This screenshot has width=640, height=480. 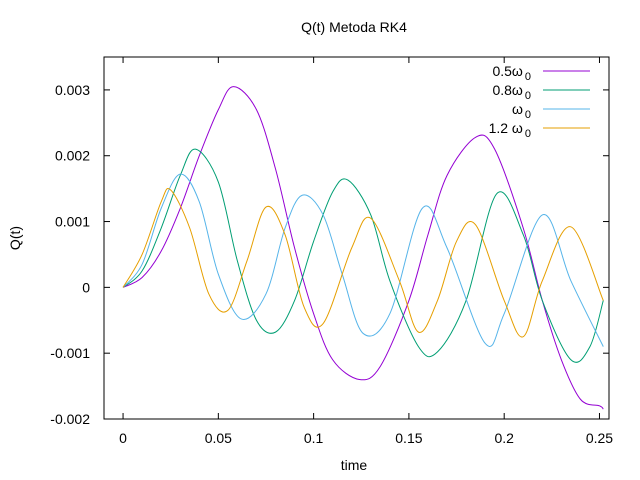 I want to click on x-tick-label: 0.25, so click(x=599, y=438).